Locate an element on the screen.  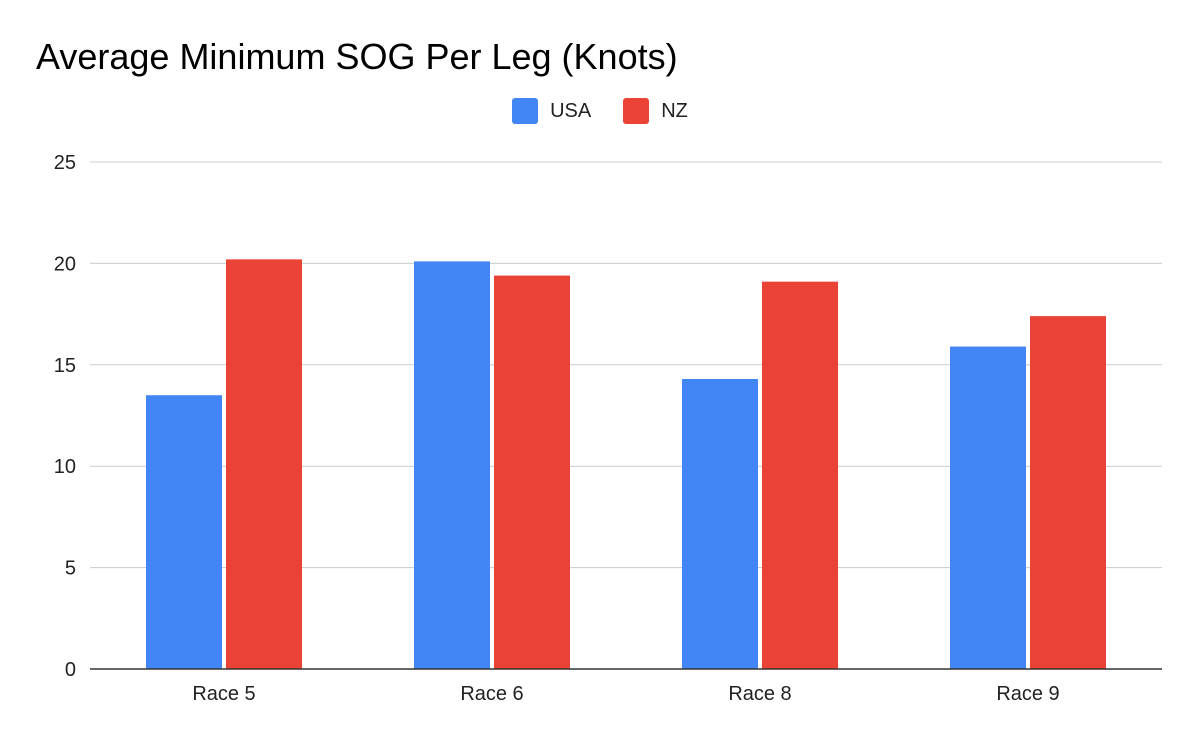
y-tick-label: 10 is located at coordinates (65, 467).